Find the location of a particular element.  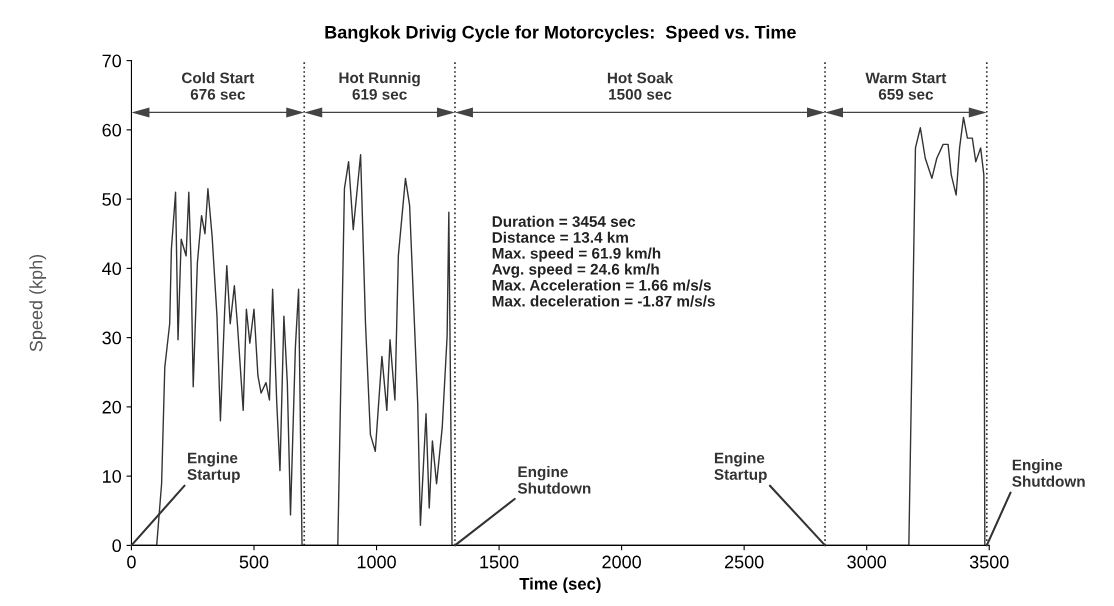

annotation: Warm Start 659 sec is located at coordinates (906, 86).